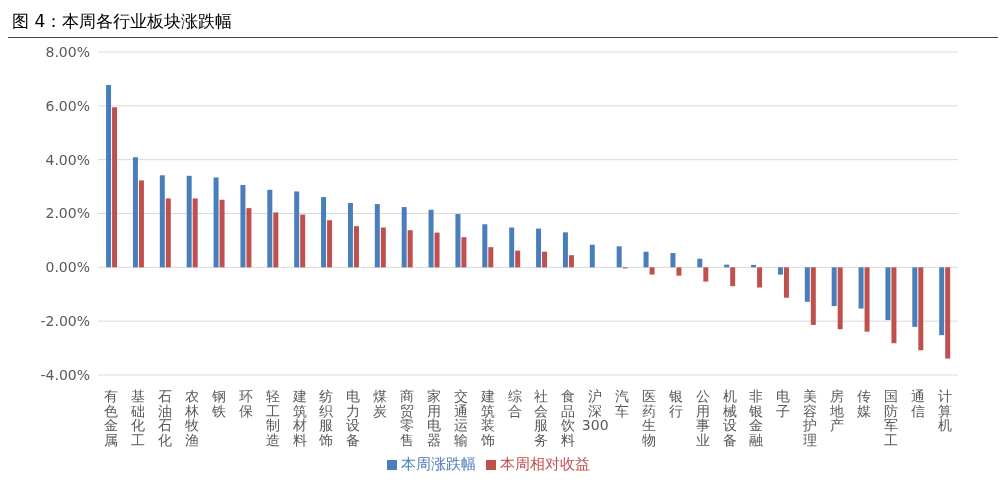 Image resolution: width=1007 pixels, height=496 pixels. I want to click on y-tick-label: 0.00%, so click(67, 267).